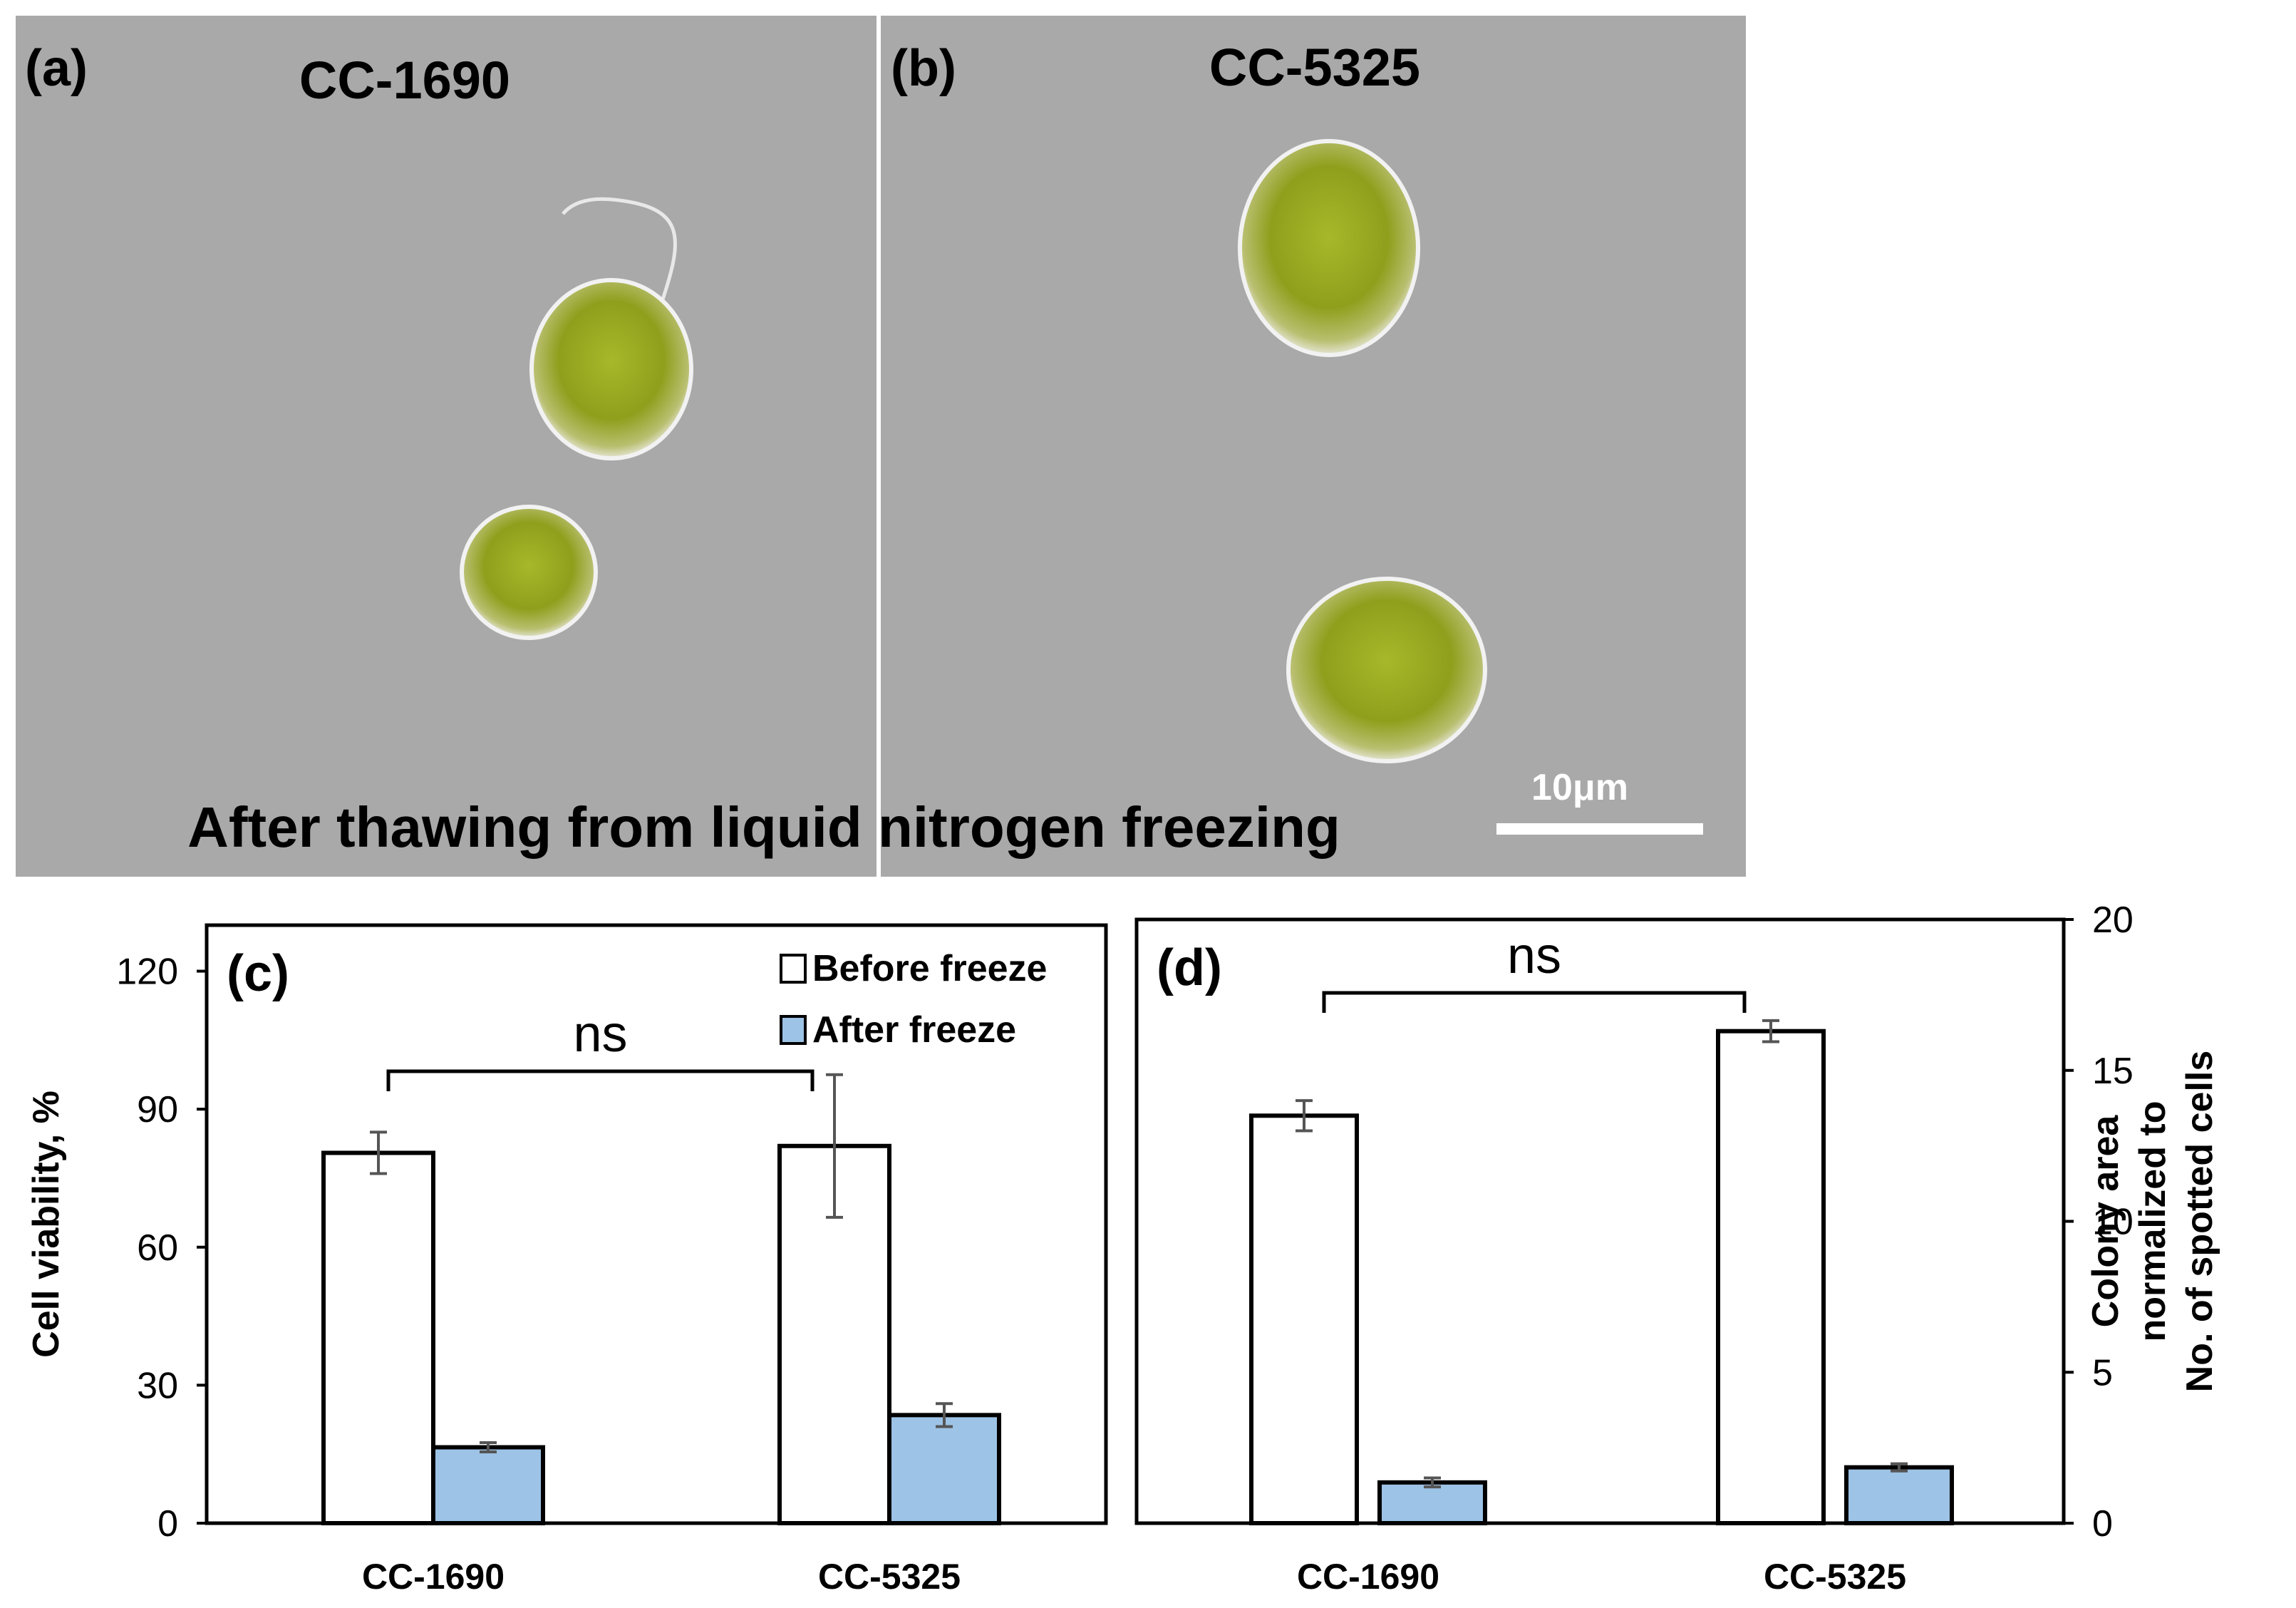 The height and width of the screenshot is (1608, 2296). Describe the element at coordinates (157, 1109) in the screenshot. I see `y-tick-label: 90` at that location.